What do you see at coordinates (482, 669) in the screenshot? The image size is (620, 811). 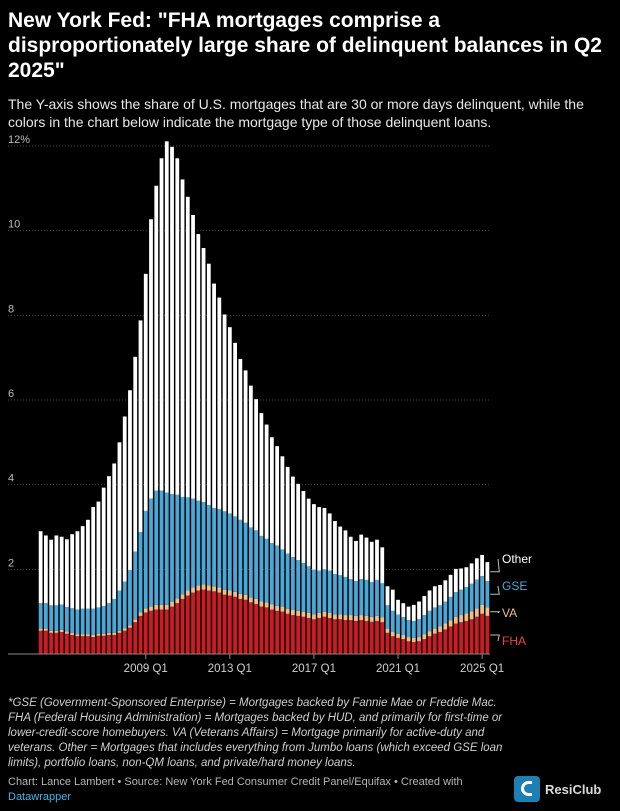 I see `x-tick-label: 2025 Q1` at bounding box center [482, 669].